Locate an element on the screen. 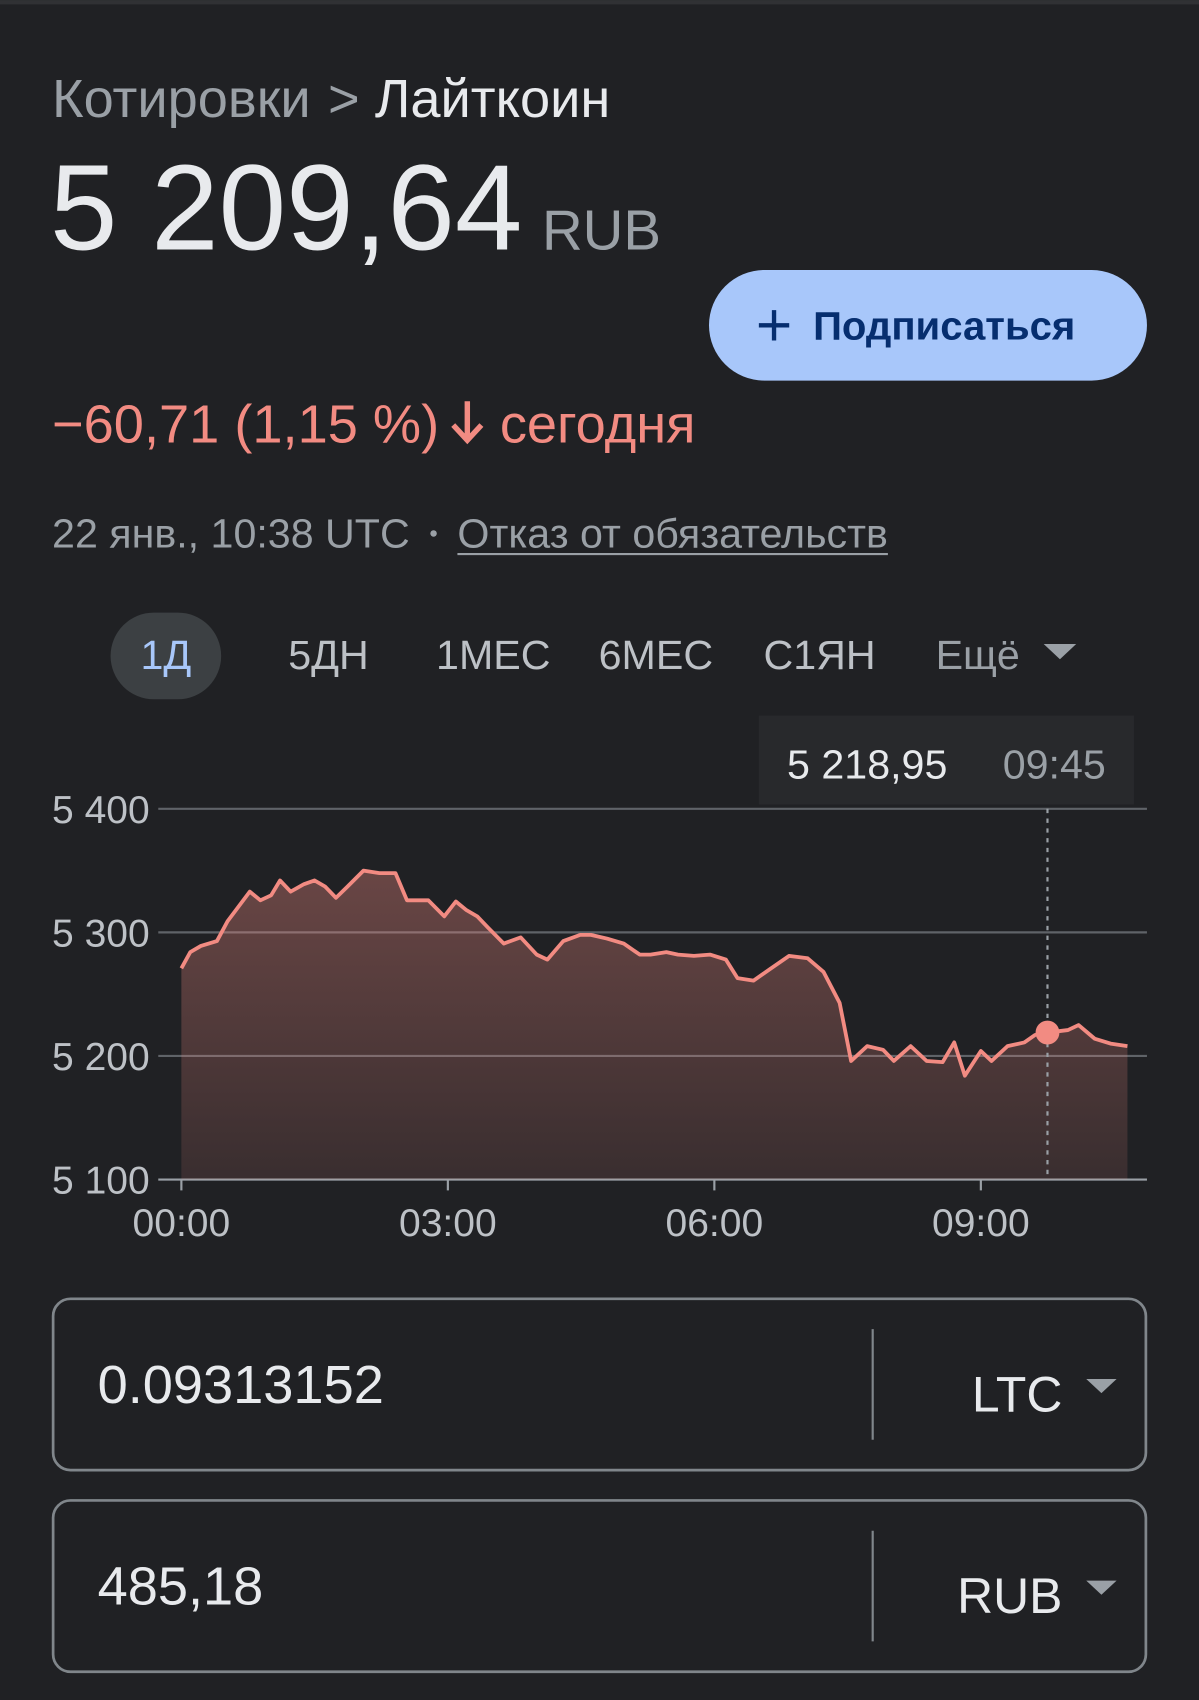 The image size is (1199, 1700). down-arrow is located at coordinates (467, 423).